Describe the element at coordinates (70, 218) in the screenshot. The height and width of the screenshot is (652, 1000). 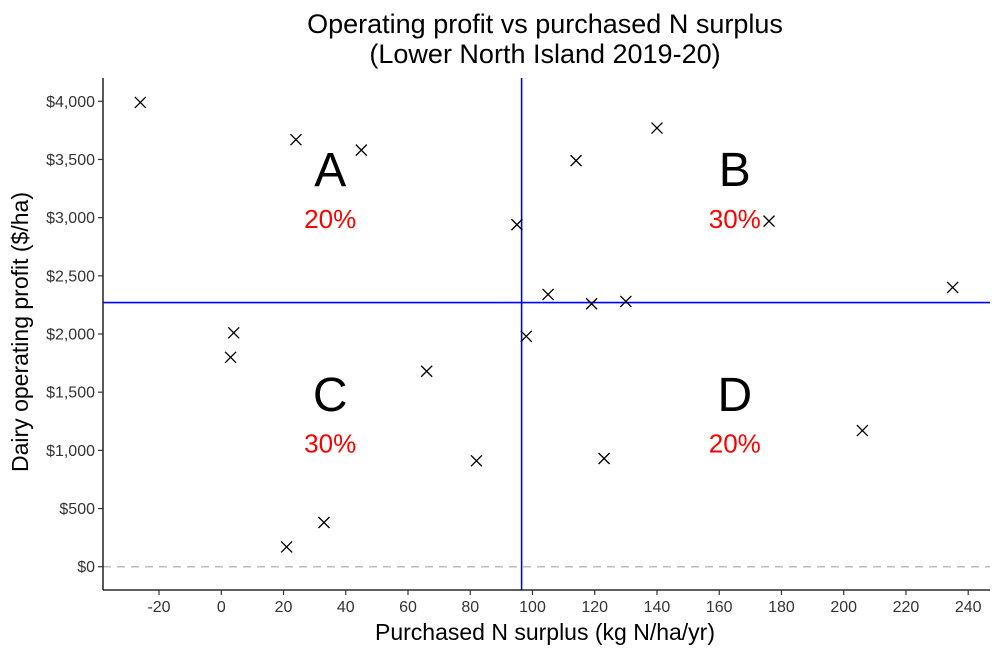
I see `y-tick-label: $3,000` at that location.